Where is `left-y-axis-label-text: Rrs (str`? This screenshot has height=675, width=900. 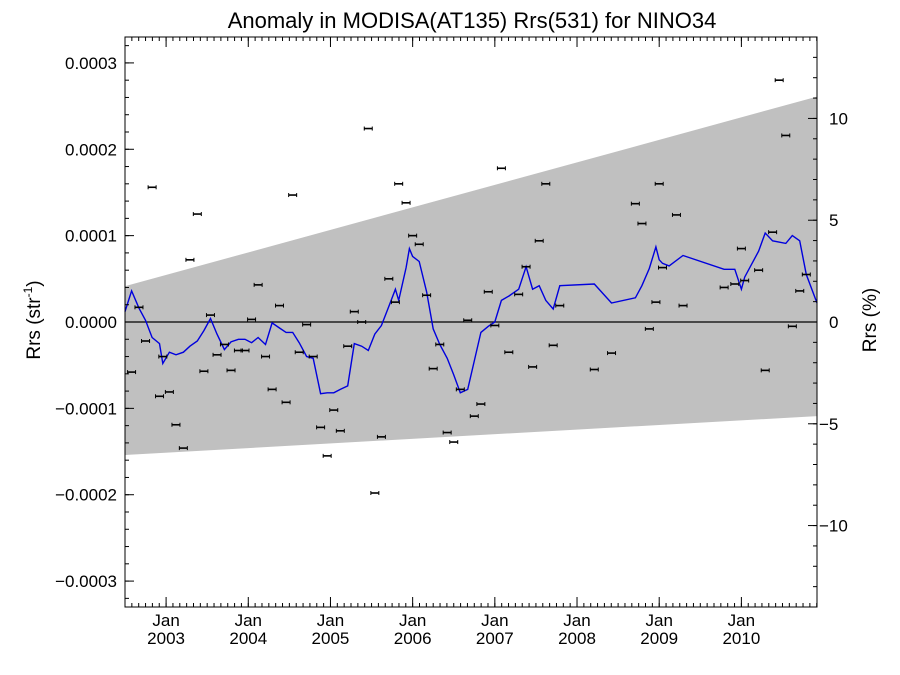 left-y-axis-label-text: Rrs (str is located at coordinates (34, 328).